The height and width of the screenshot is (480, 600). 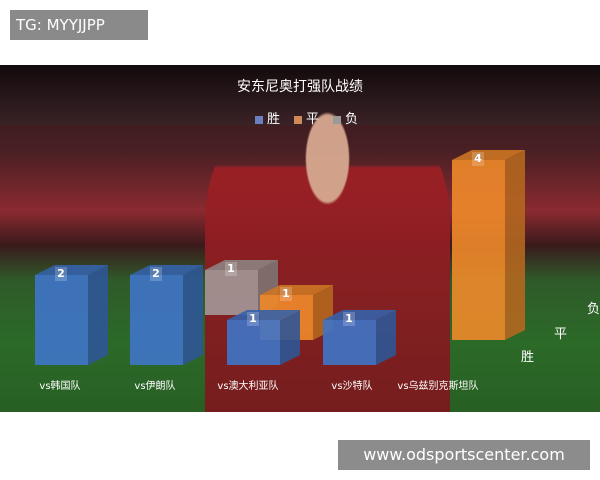 What do you see at coordinates (352, 119) in the screenshot?
I see `legend-label: 负` at bounding box center [352, 119].